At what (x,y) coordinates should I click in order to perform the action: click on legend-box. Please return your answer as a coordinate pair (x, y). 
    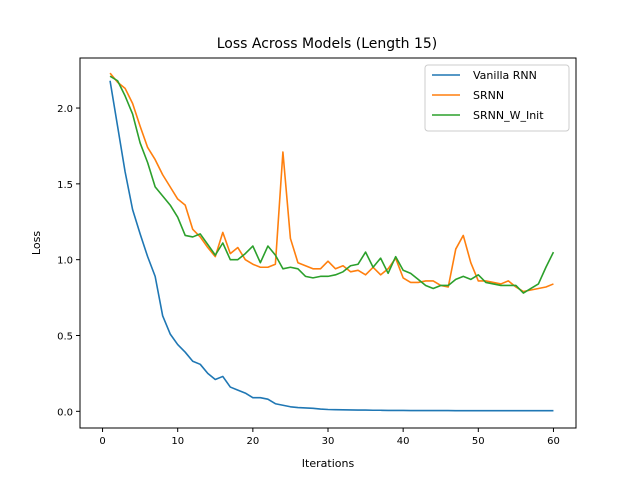
    Looking at the image, I should click on (497, 98).